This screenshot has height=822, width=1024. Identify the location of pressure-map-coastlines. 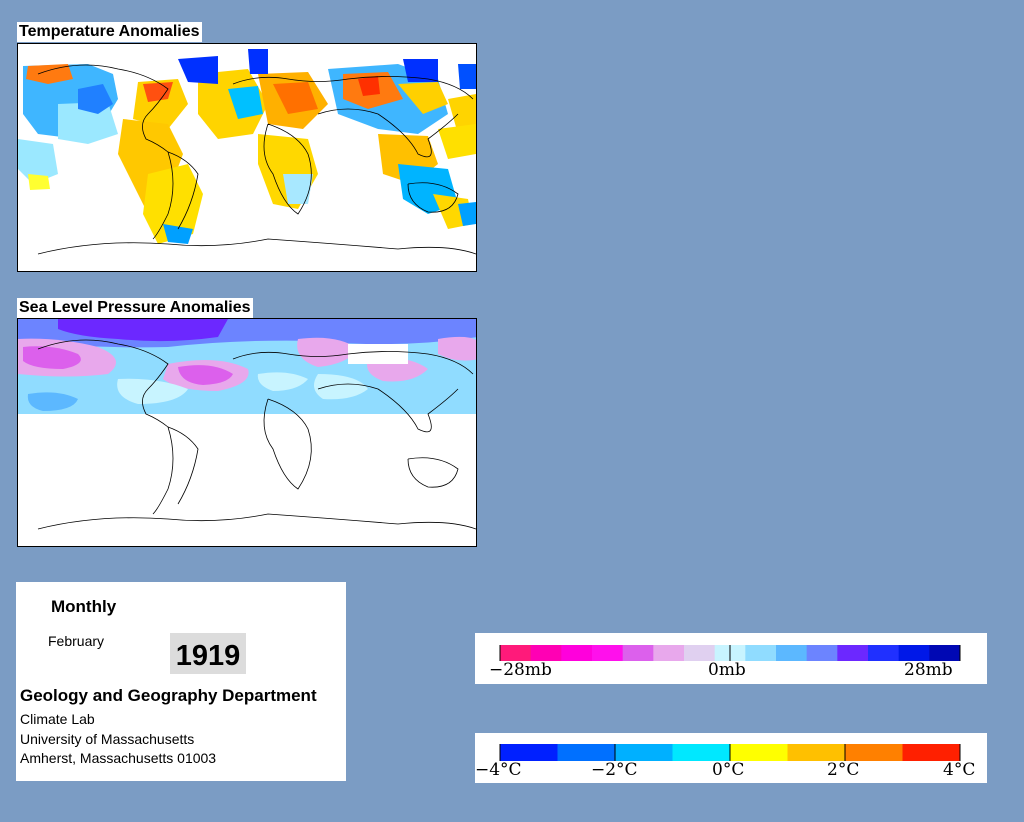
(256, 434).